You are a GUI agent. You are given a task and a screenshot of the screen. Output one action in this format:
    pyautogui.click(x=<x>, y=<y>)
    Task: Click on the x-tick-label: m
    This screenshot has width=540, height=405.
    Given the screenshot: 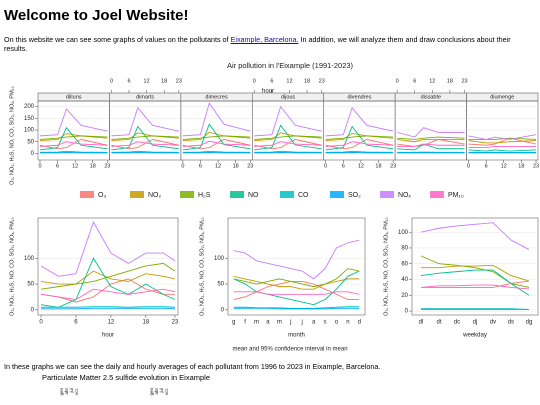 What is the action you would take?
    pyautogui.click(x=256, y=323)
    